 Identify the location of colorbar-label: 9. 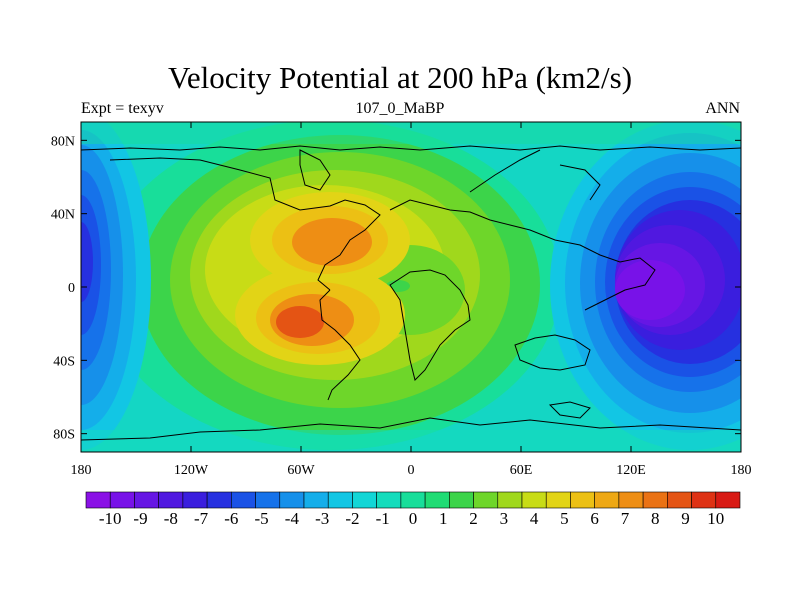
(685, 518).